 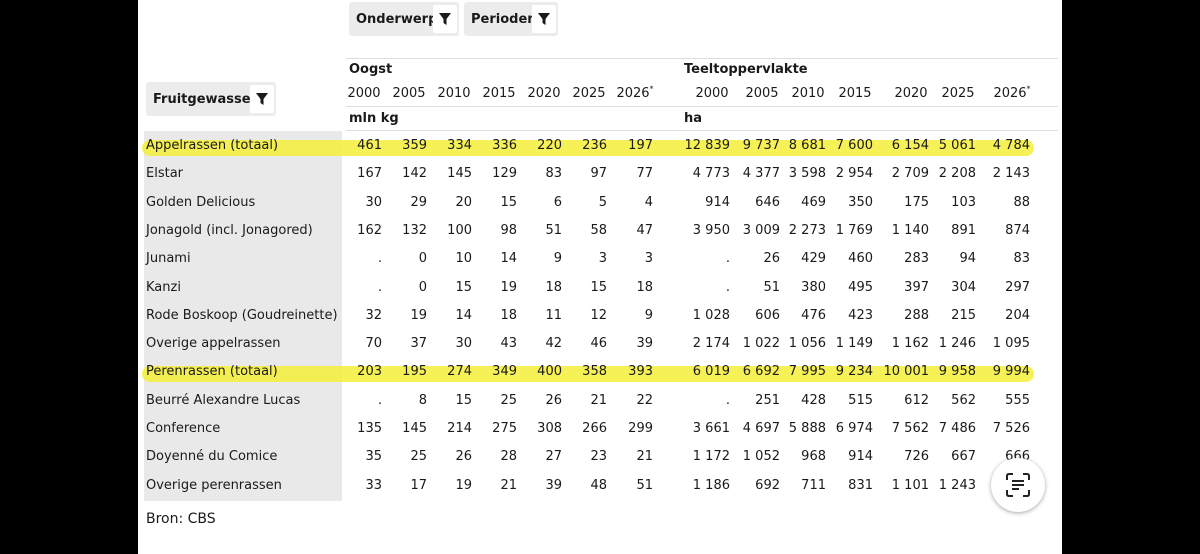 I want to click on oogst-cell: 46, so click(x=598, y=344).